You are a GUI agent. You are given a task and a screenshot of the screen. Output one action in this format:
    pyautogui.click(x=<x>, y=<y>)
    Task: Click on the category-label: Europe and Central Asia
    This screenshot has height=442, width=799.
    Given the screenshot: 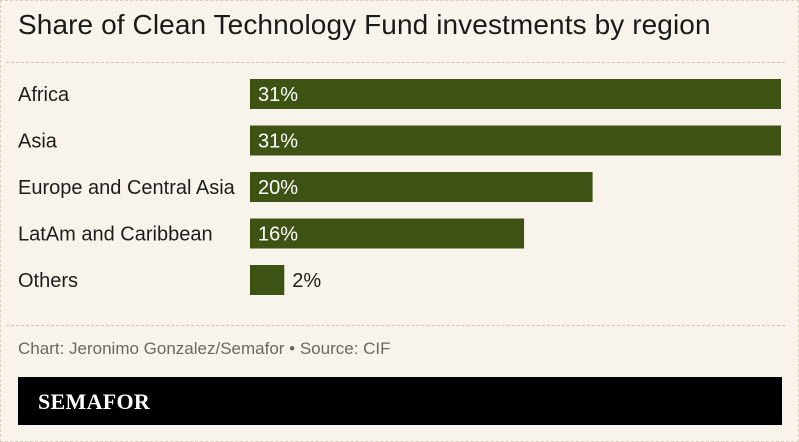 What is the action you would take?
    pyautogui.click(x=127, y=188)
    